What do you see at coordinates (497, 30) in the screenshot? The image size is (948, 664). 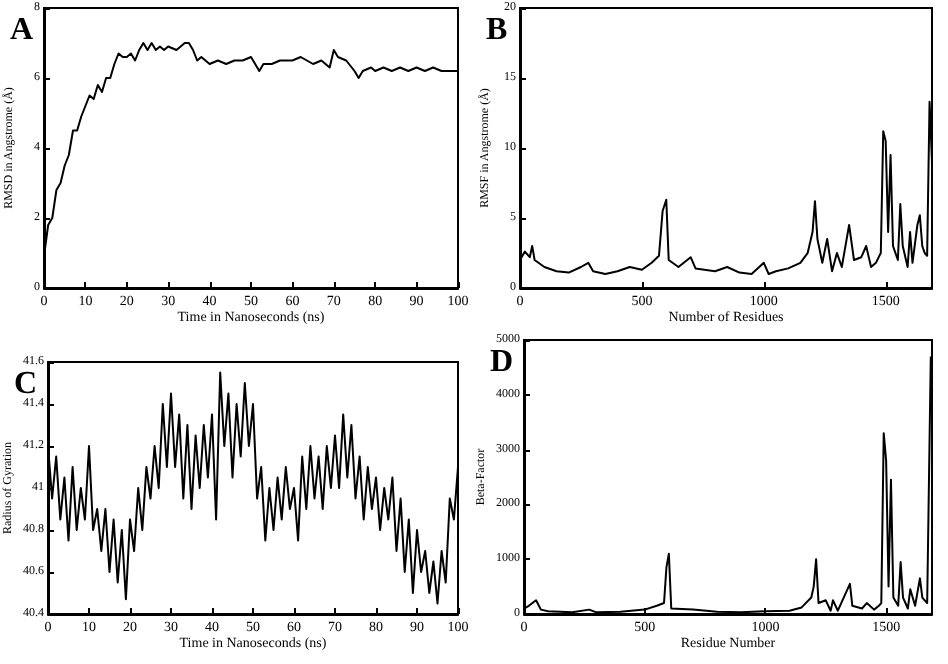 I see `chart-title: B` at bounding box center [497, 30].